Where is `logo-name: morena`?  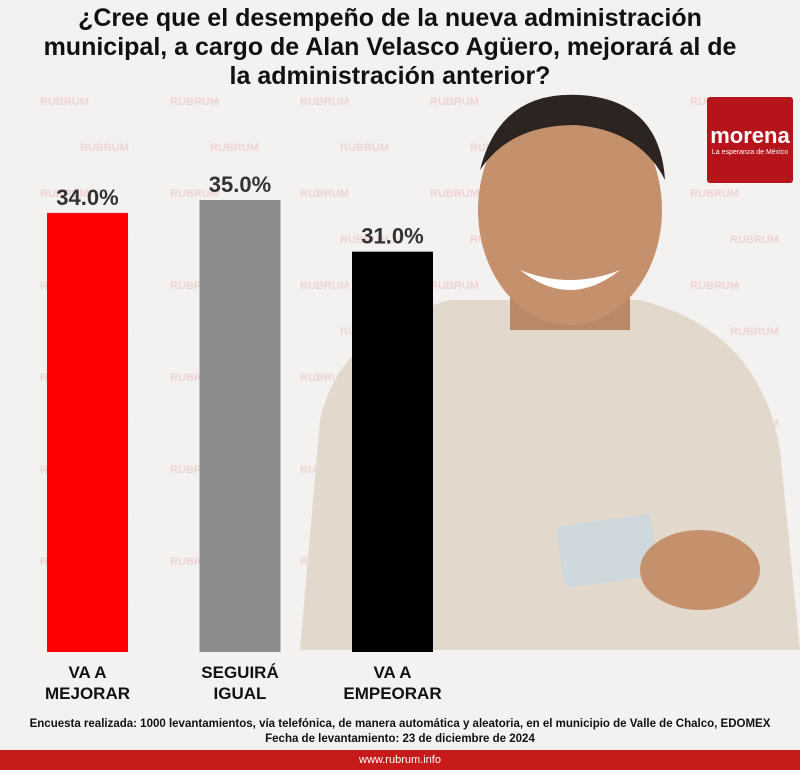
logo-name: morena is located at coordinates (750, 135).